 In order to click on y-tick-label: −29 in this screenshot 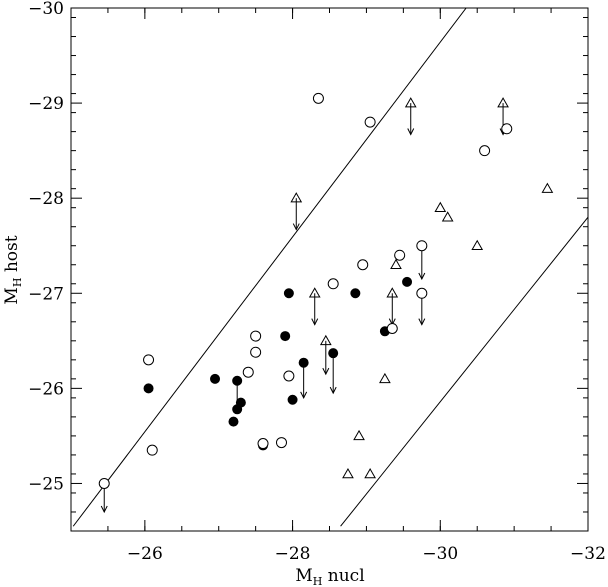, I will do `click(46, 104)`.